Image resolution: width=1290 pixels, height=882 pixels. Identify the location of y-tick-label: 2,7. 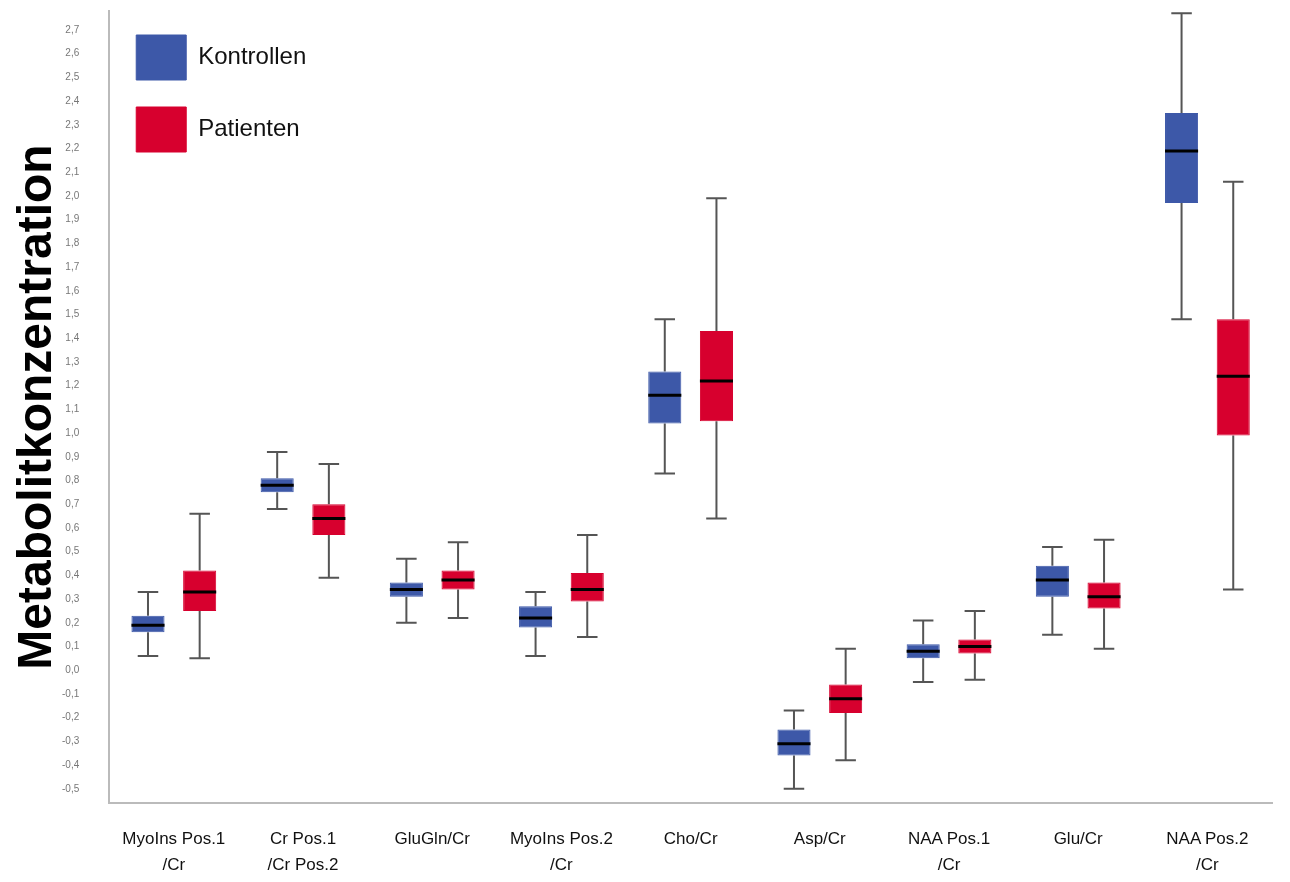
(72, 29).